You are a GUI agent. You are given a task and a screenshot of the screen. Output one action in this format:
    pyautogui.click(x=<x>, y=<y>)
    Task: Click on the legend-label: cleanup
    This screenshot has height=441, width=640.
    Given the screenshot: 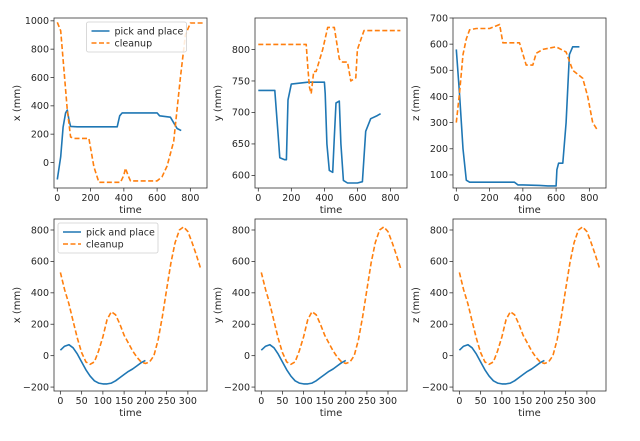 What is the action you would take?
    pyautogui.click(x=134, y=43)
    